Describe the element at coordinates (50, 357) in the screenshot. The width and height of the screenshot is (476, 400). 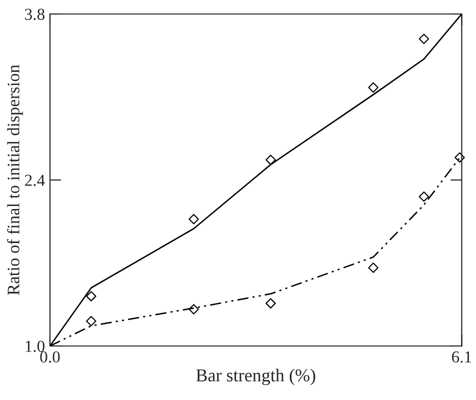
I see `x-tick-label: 0.0` at that location.